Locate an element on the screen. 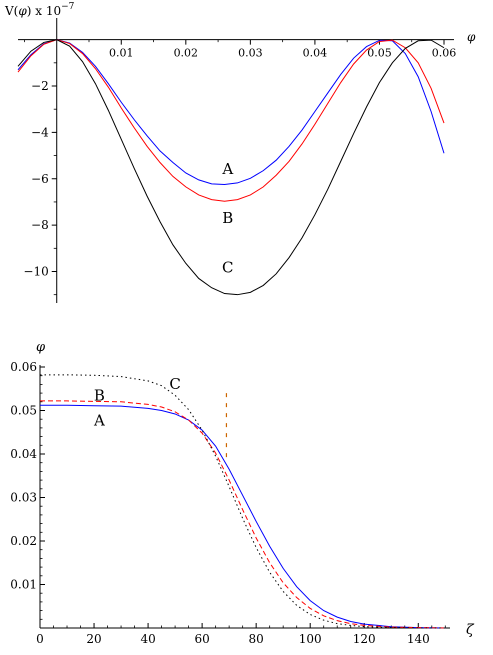 The width and height of the screenshot is (493, 655). y-label-prefix: V( is located at coordinates (11, 11).